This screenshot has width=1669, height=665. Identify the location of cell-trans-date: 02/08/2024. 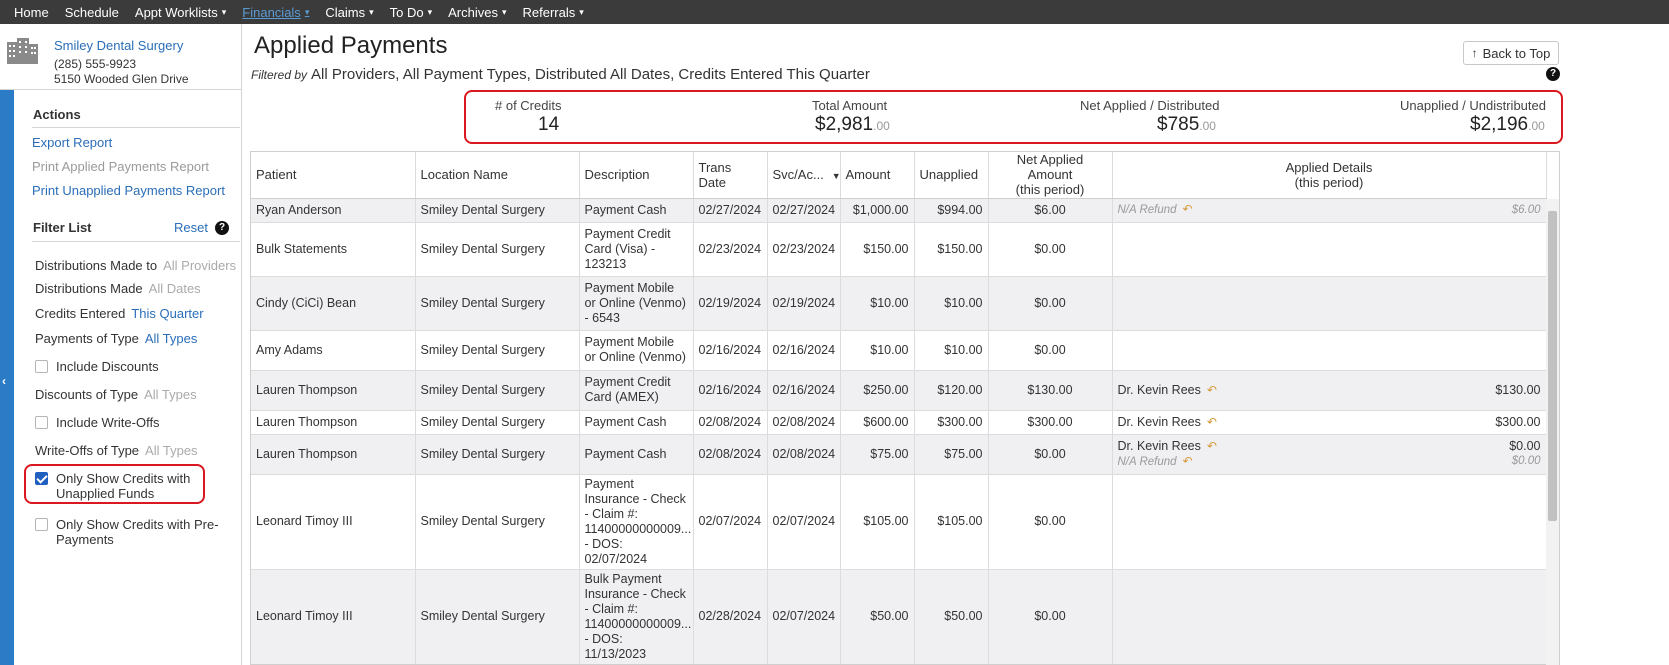
(730, 454).